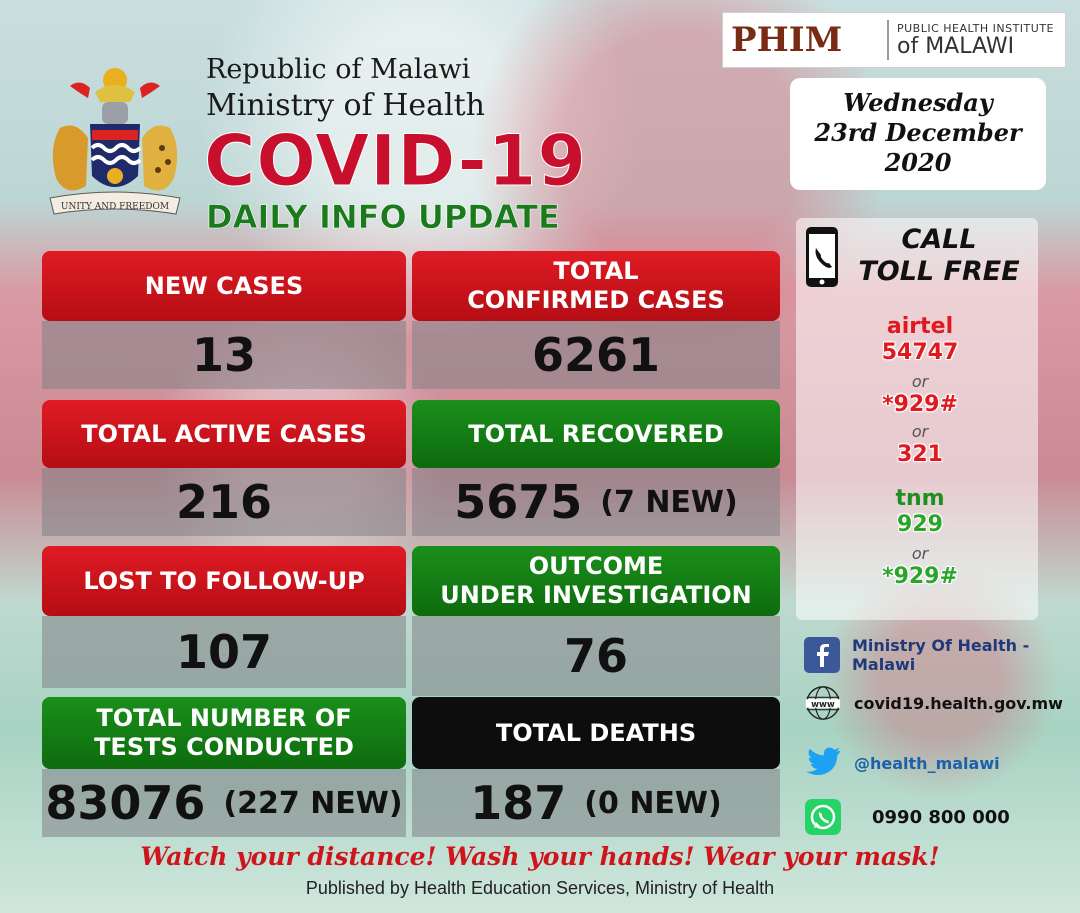  I want to click on total-deaths-label: TOTAL DEATHS, so click(596, 732).